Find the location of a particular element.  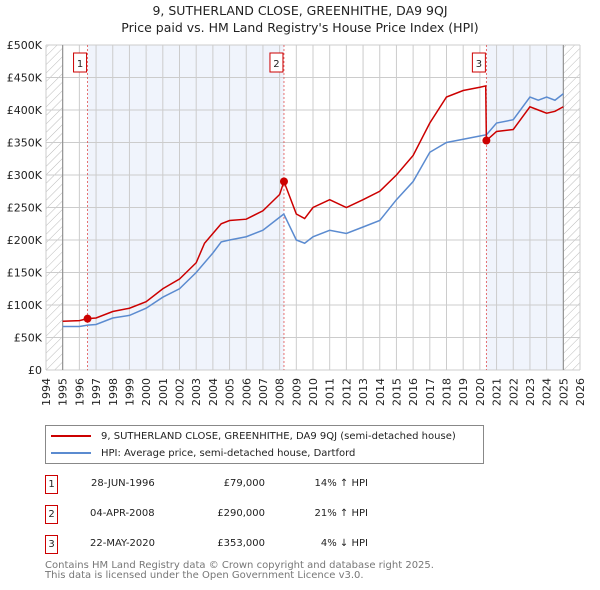

y-tick-label: £350K is located at coordinates (25, 143).